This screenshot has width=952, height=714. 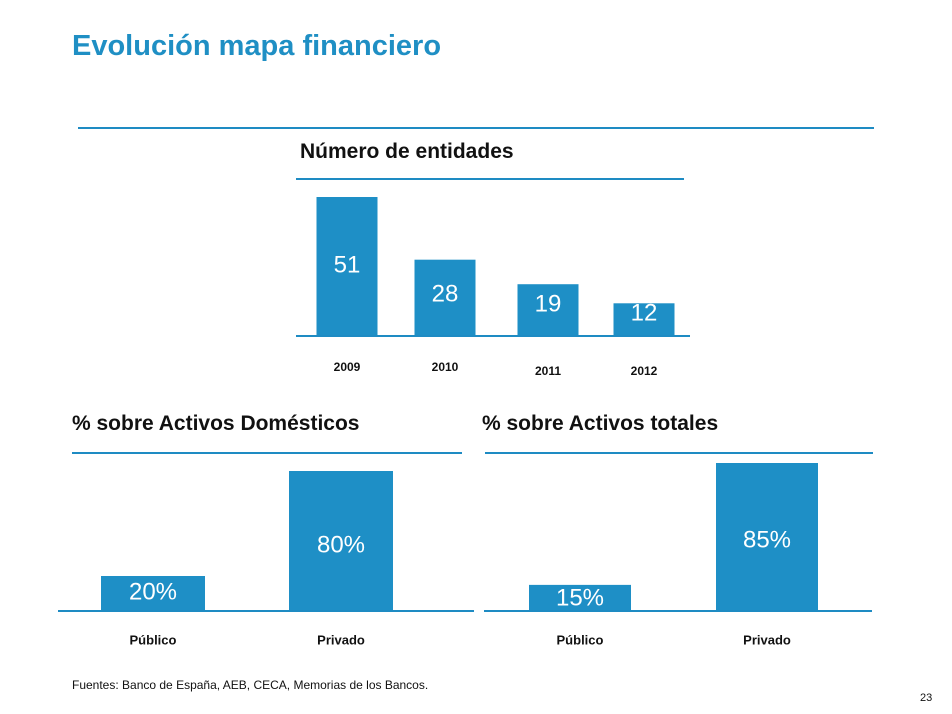 I want to click on domestic-value-label-0: 20%, so click(x=153, y=591).